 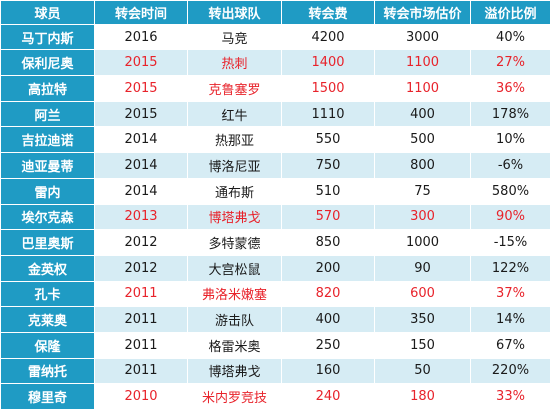 What do you see at coordinates (234, 165) in the screenshot?
I see `cell-club: 博洛尼亚` at bounding box center [234, 165].